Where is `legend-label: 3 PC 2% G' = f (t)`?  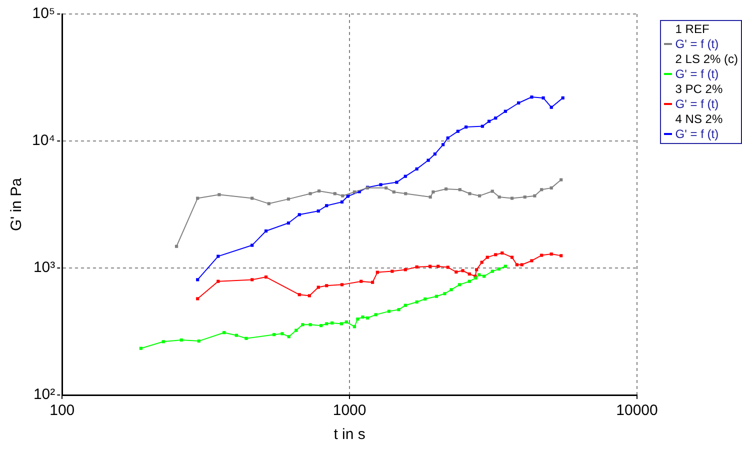 legend-label: 3 PC 2% G' = f (t) is located at coordinates (699, 97).